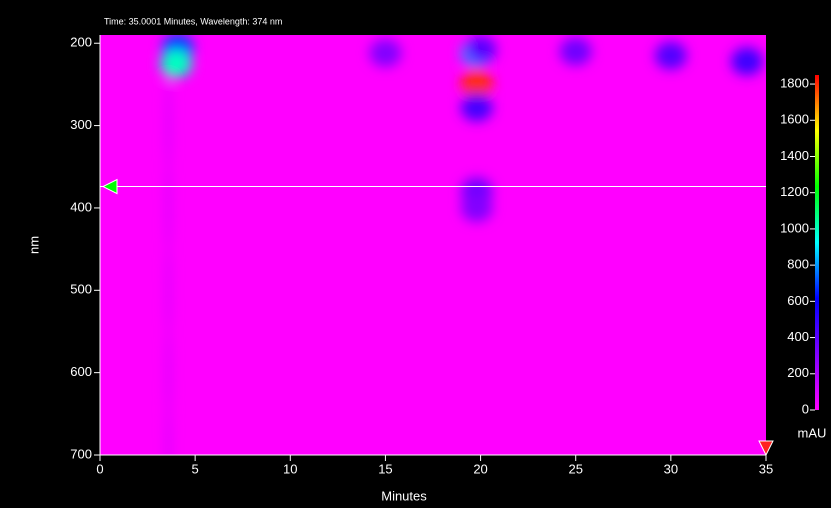 The height and width of the screenshot is (508, 831). Describe the element at coordinates (798, 336) in the screenshot. I see `colorbar-tick-label: 400` at that location.